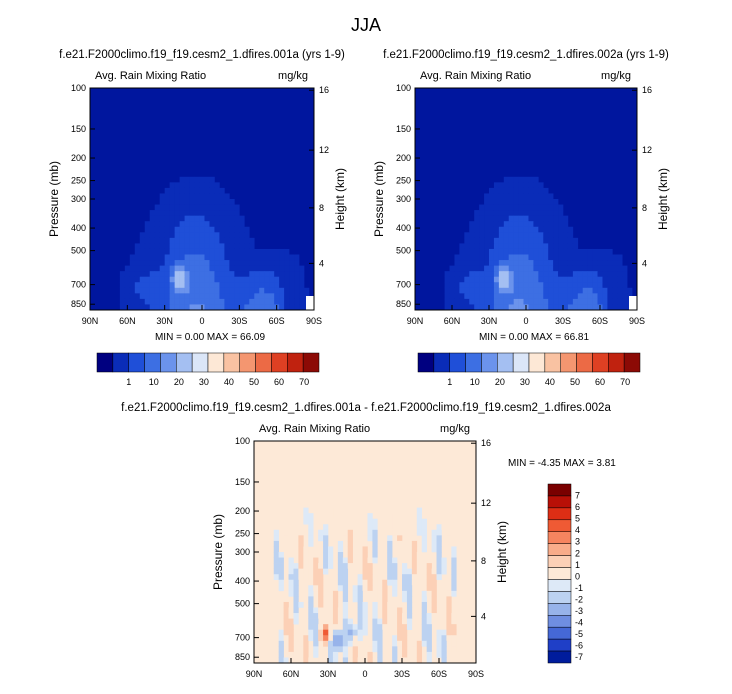 The height and width of the screenshot is (694, 732). Describe the element at coordinates (242, 657) in the screenshot. I see `y-tick-label: 850` at that location.